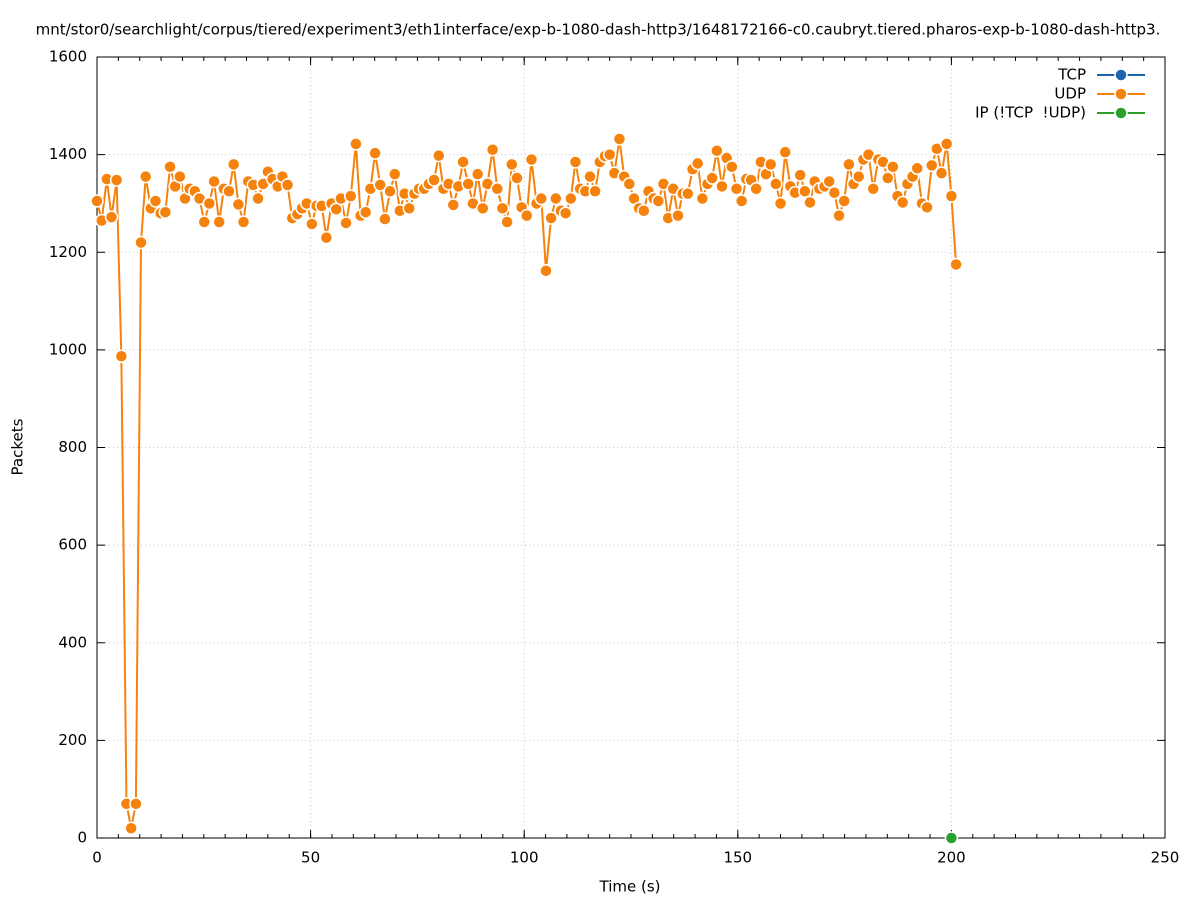 The height and width of the screenshot is (900, 1197). What do you see at coordinates (68, 57) in the screenshot?
I see `y-tick-label: 1600` at bounding box center [68, 57].